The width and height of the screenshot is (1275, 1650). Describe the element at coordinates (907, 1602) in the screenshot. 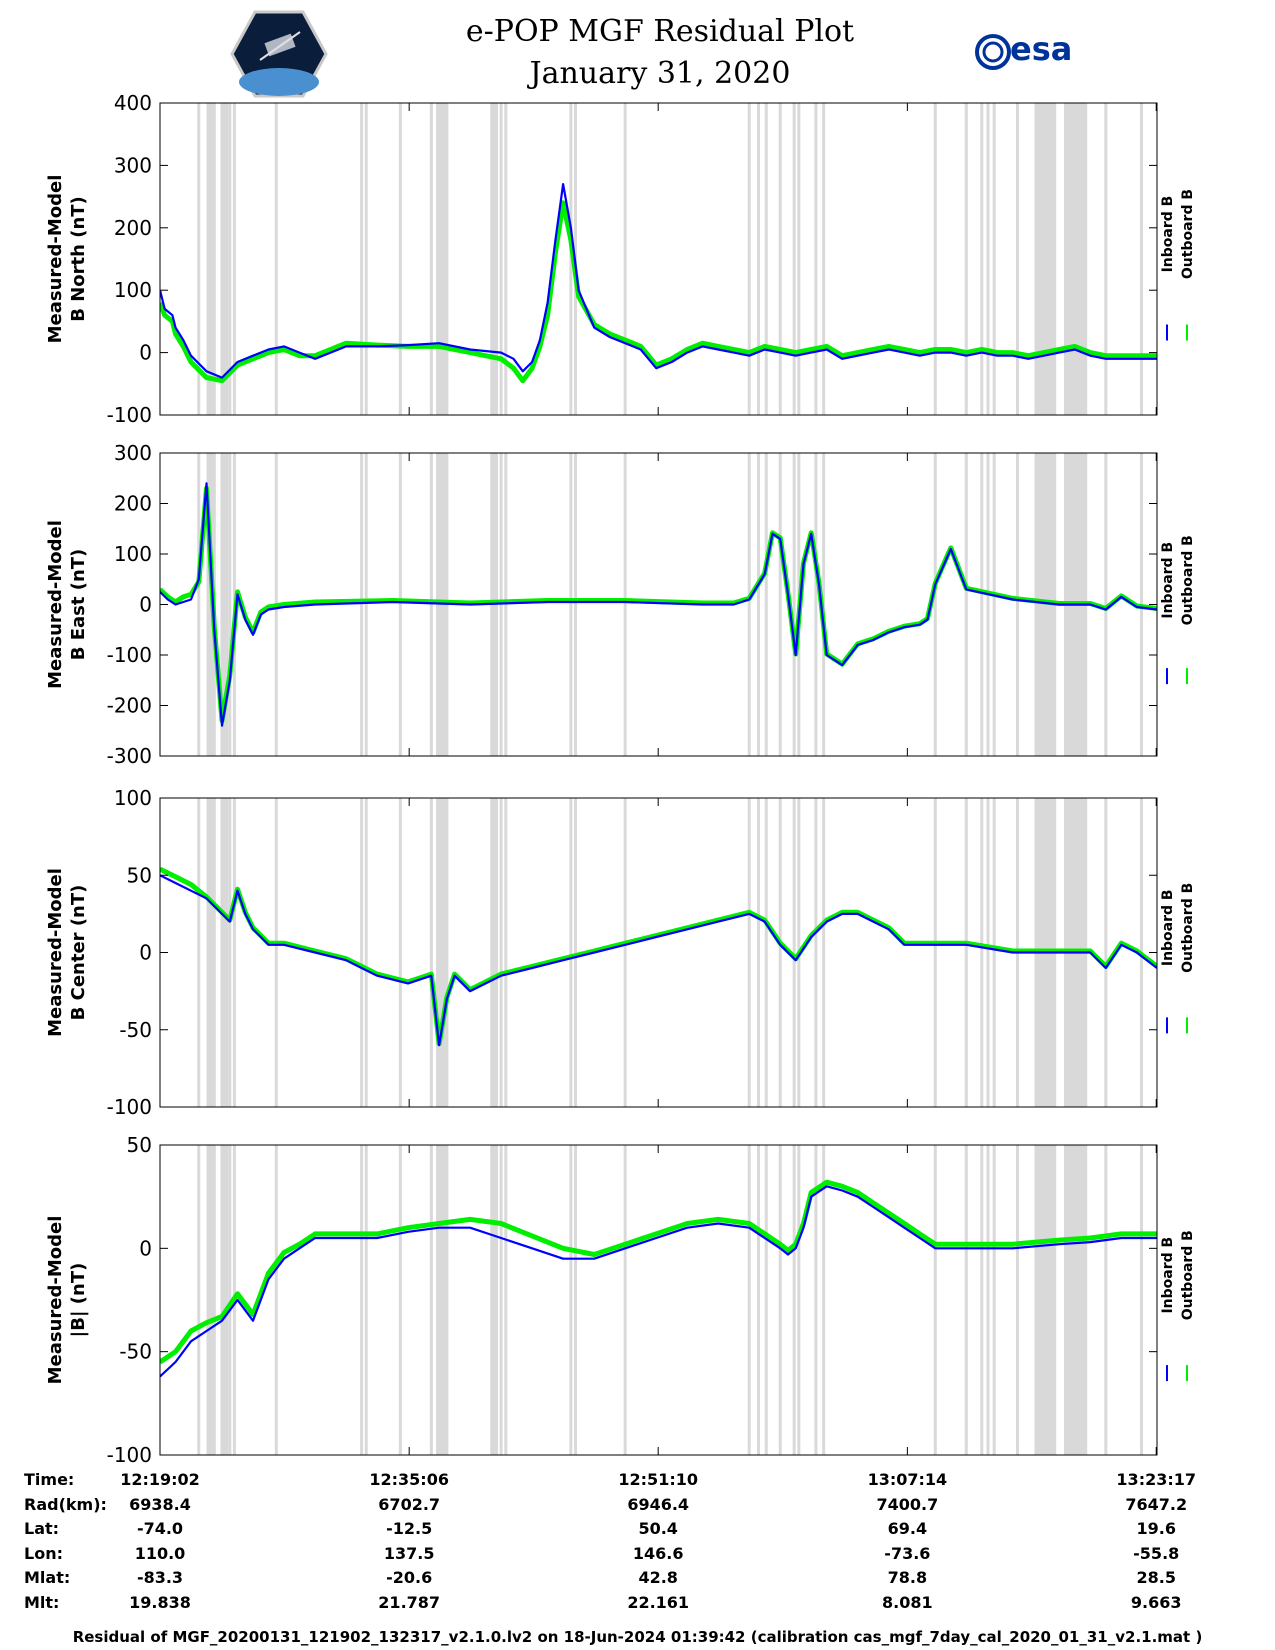

I see `info-row-value: 8.081` at that location.